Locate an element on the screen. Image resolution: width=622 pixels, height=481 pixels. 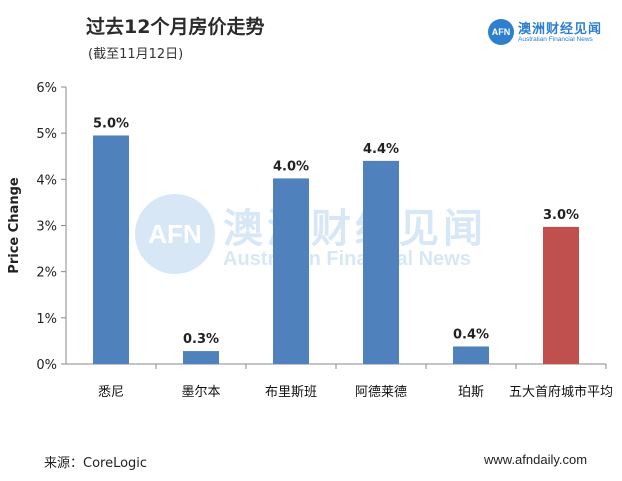
data-label: 3.0% is located at coordinates (561, 215).